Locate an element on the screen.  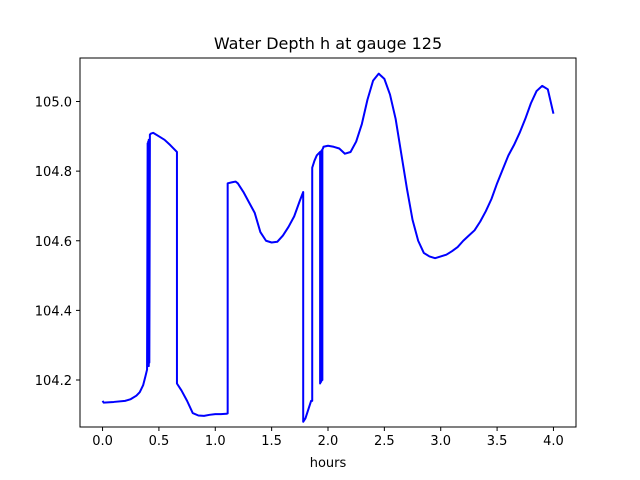
y-tick-label: 104.8 is located at coordinates (53, 172).